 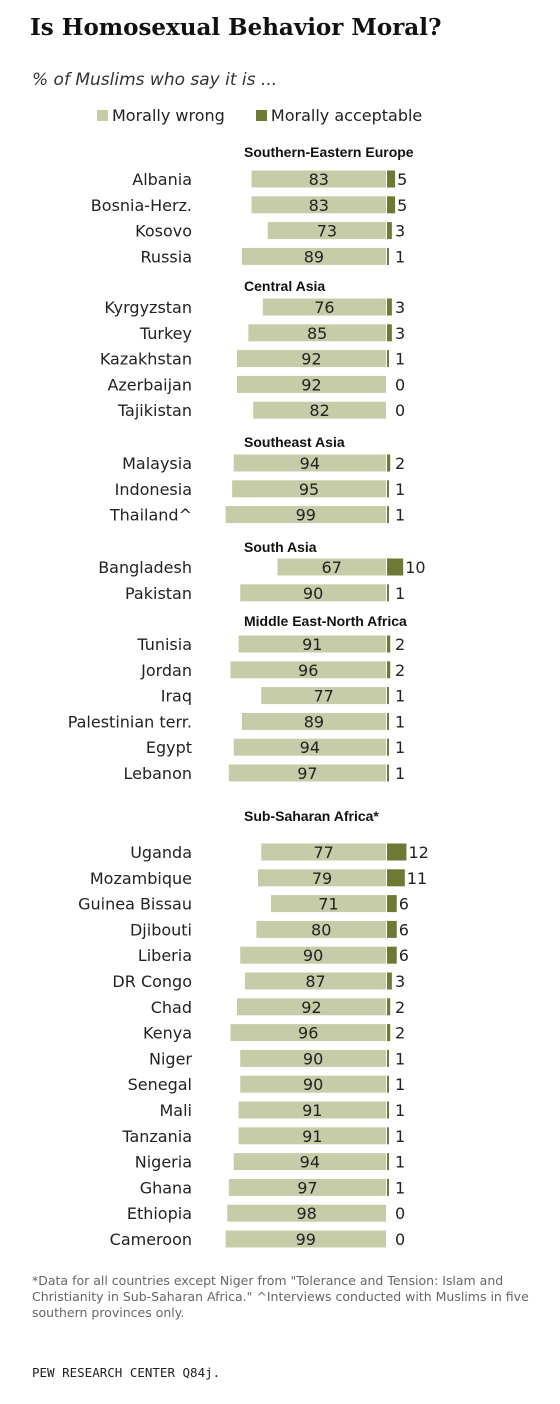 I want to click on value-label-wrong: 98, so click(x=306, y=1213).